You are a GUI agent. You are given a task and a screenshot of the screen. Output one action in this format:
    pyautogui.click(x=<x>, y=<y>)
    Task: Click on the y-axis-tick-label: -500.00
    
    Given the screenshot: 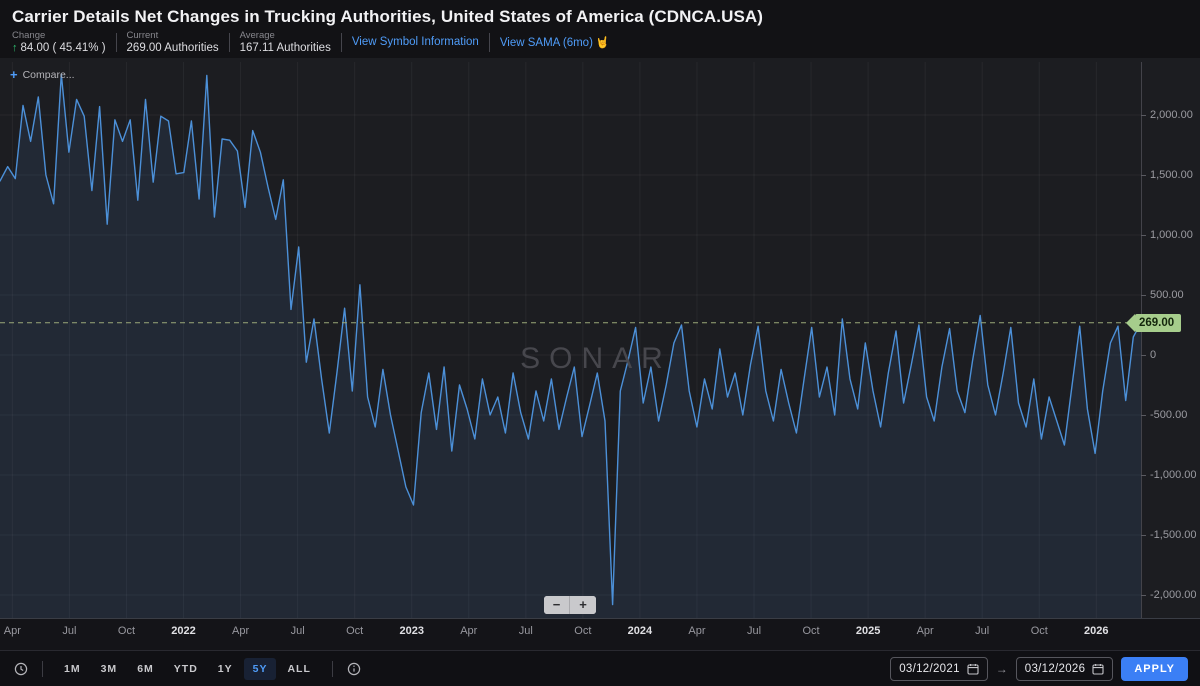 What is the action you would take?
    pyautogui.click(x=1169, y=415)
    